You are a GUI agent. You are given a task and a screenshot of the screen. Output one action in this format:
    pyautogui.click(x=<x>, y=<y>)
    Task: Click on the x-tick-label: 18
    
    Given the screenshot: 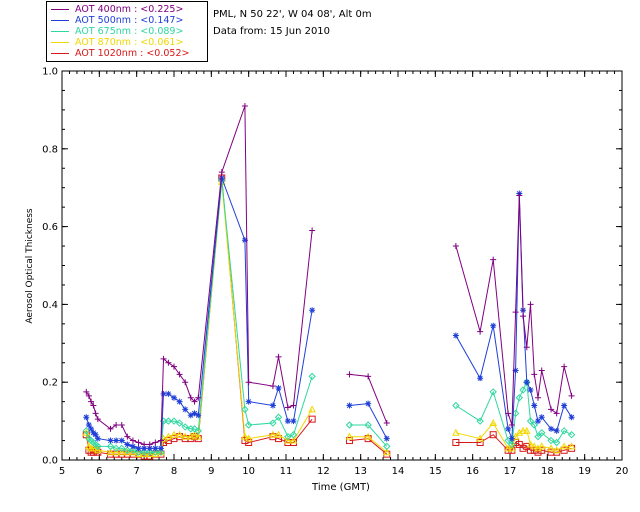 What is the action you would take?
    pyautogui.click(x=547, y=471)
    